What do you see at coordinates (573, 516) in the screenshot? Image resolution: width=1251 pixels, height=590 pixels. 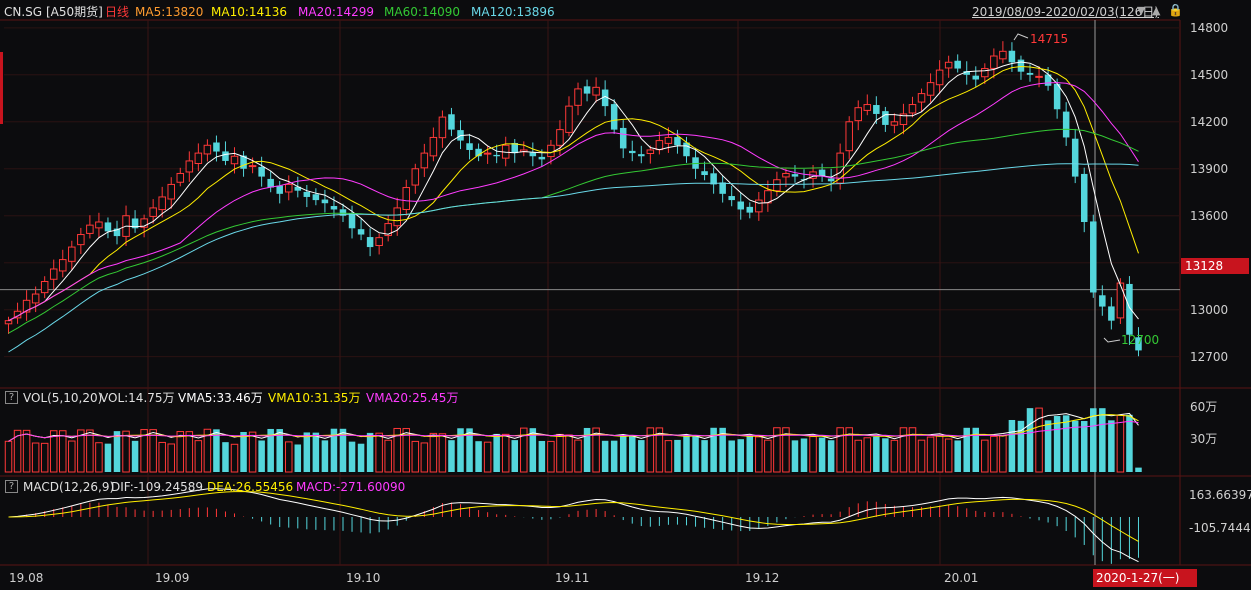 I see `dea-line` at bounding box center [573, 516].